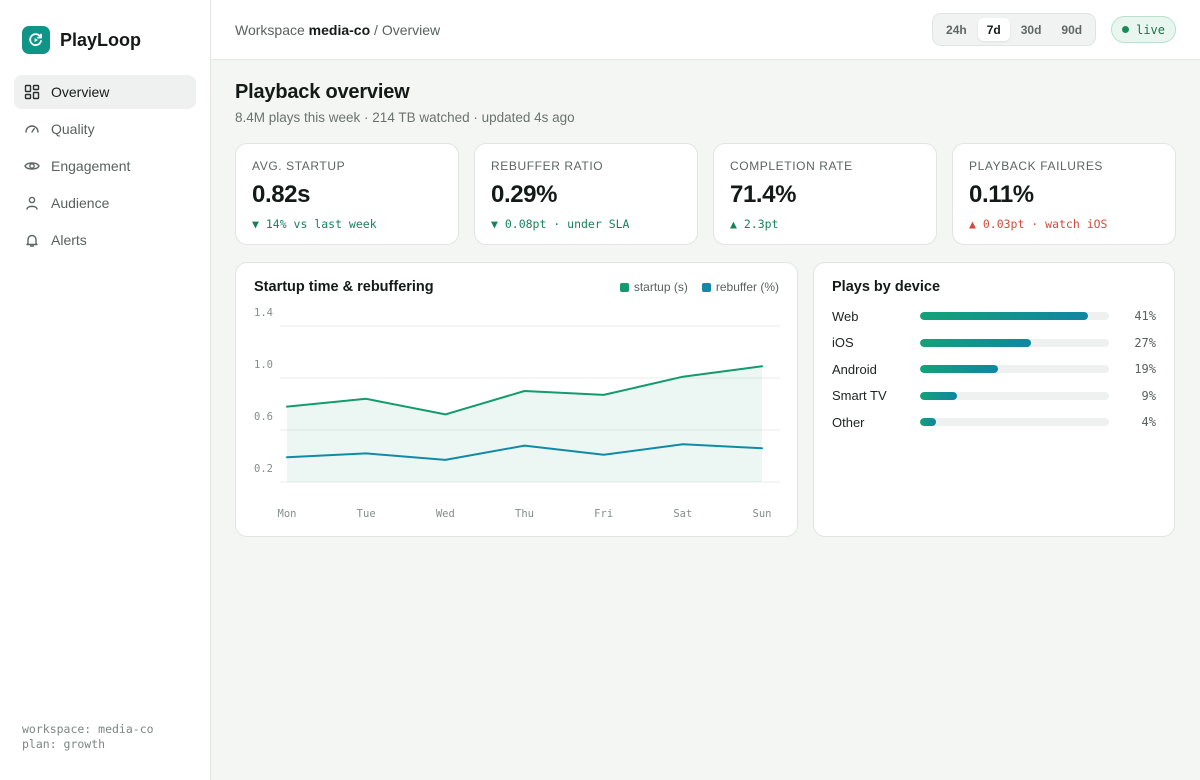 This screenshot has height=780, width=1200. I want to click on time-range-selector: 24h 7d 30d 90d, so click(1014, 29).